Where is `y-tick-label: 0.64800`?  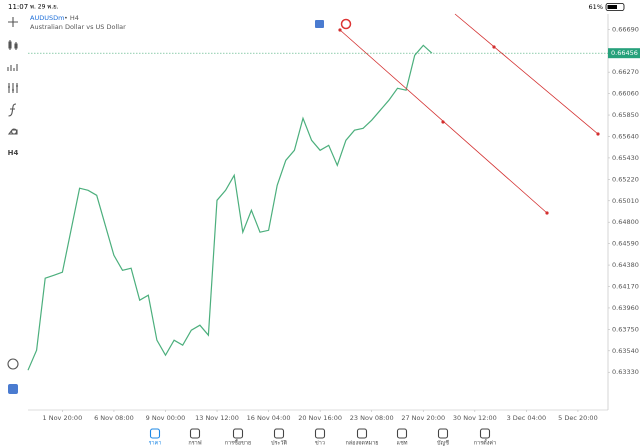 y-tick-label: 0.64800 is located at coordinates (625, 222).